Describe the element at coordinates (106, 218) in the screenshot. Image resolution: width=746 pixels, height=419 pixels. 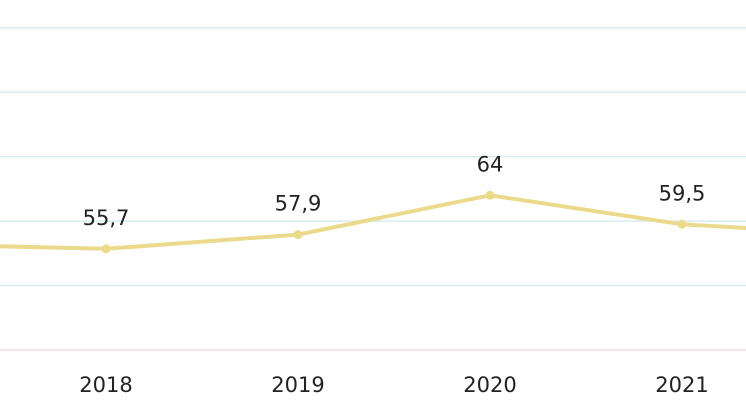
I see `data-label: 55,7` at that location.